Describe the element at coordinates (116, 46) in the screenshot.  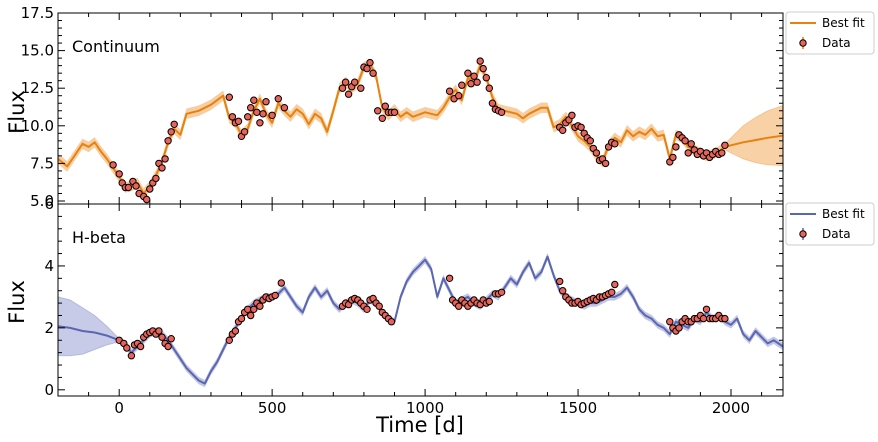
I see `panel-label: Continuum` at that location.